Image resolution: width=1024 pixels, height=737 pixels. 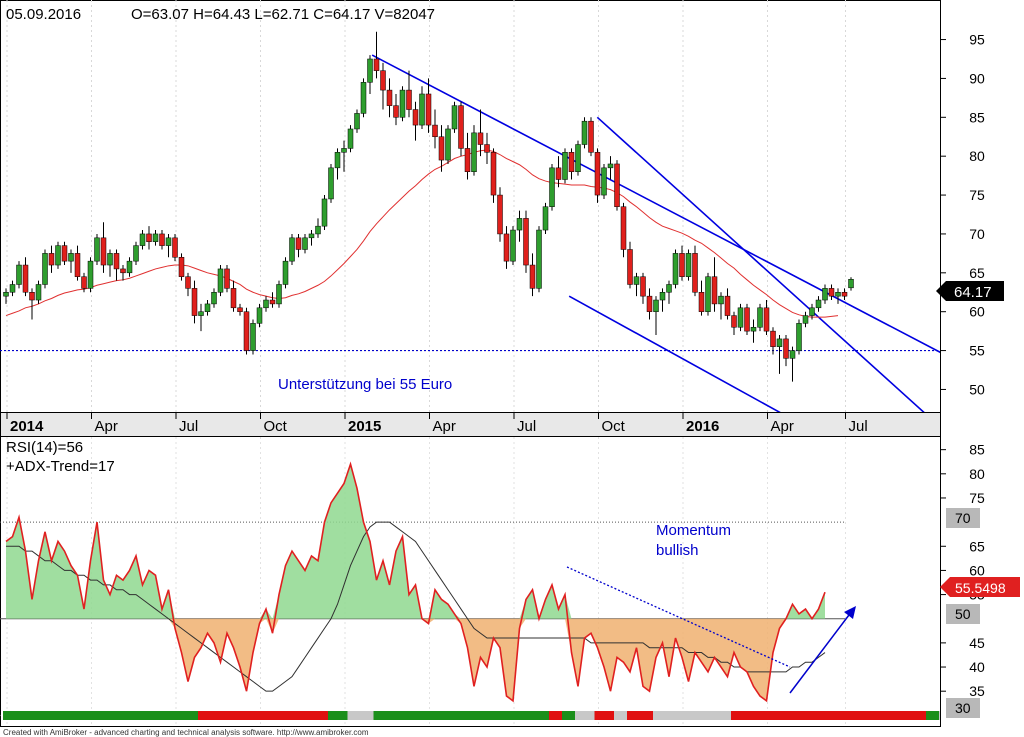 What do you see at coordinates (364, 426) in the screenshot?
I see `x-tick-label: 2015` at bounding box center [364, 426].